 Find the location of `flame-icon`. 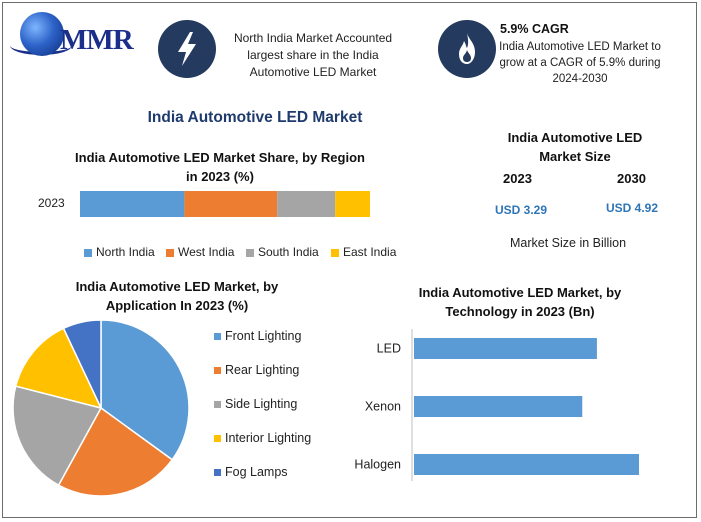

flame-icon is located at coordinates (467, 49).